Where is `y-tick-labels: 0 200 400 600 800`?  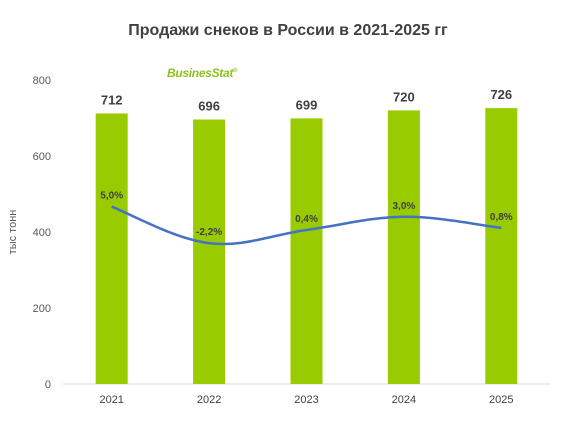
y-tick-labels: 0 200 400 600 800 is located at coordinates (42, 233).